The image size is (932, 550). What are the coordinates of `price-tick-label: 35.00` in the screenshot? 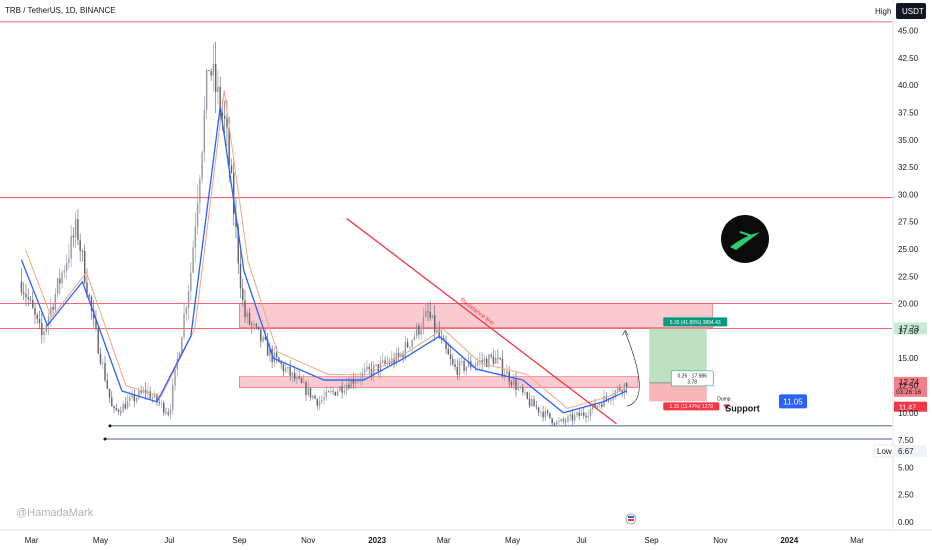 It's located at (908, 140).